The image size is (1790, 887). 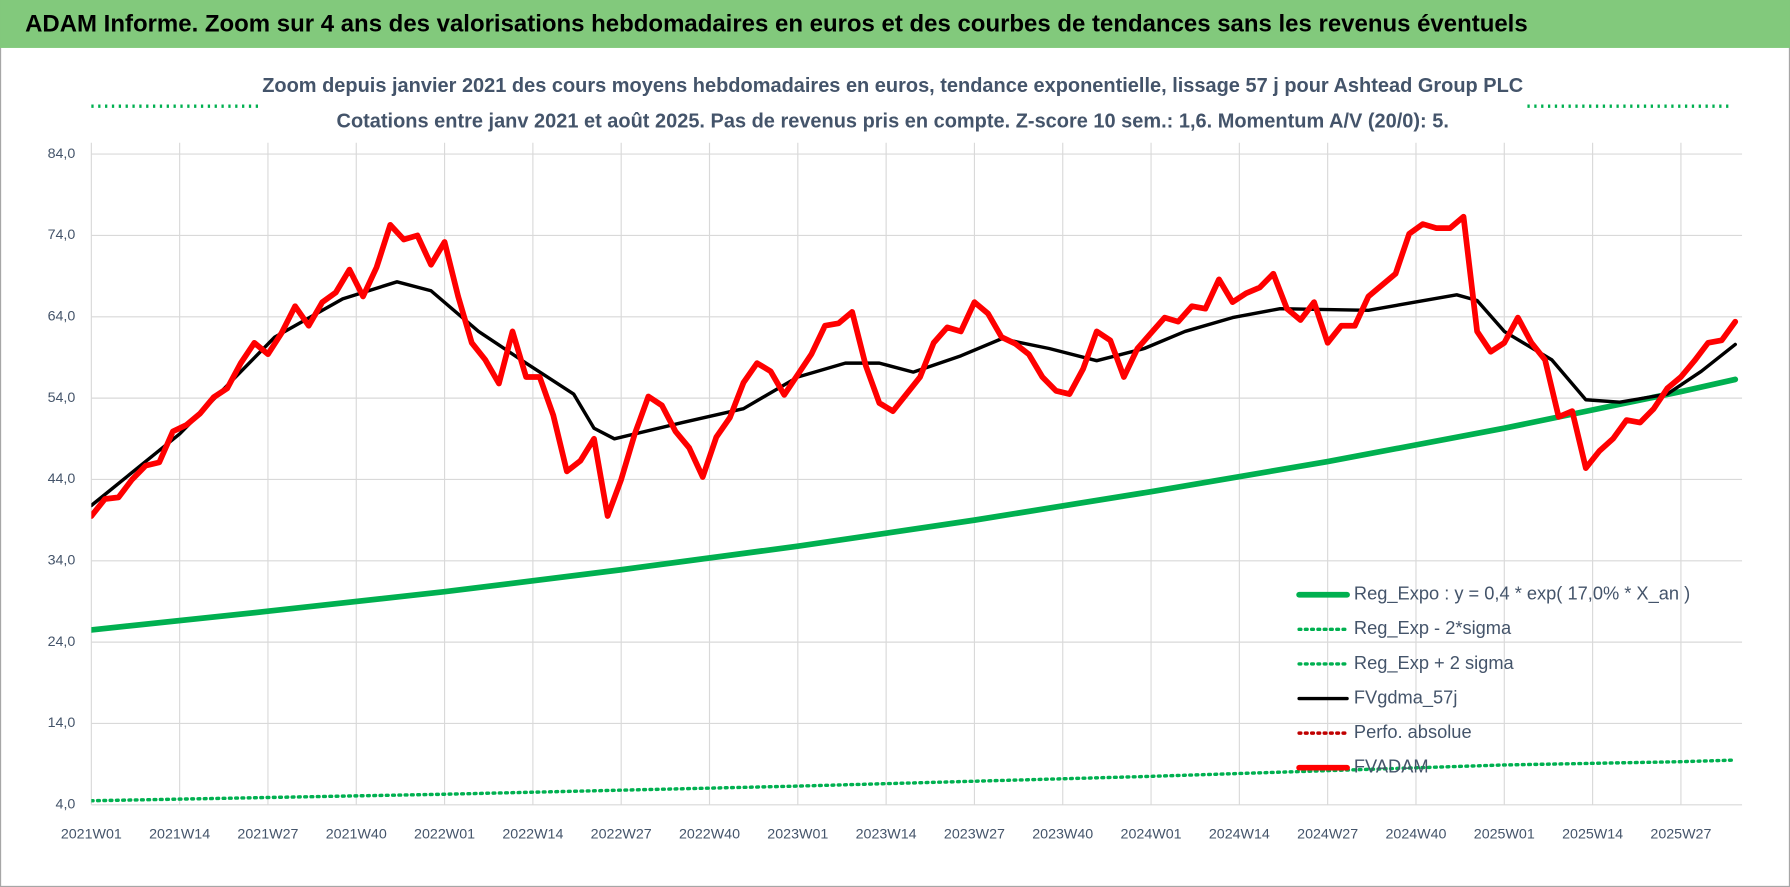 I want to click on legend-label: Perfo. absolue, so click(x=1413, y=731).